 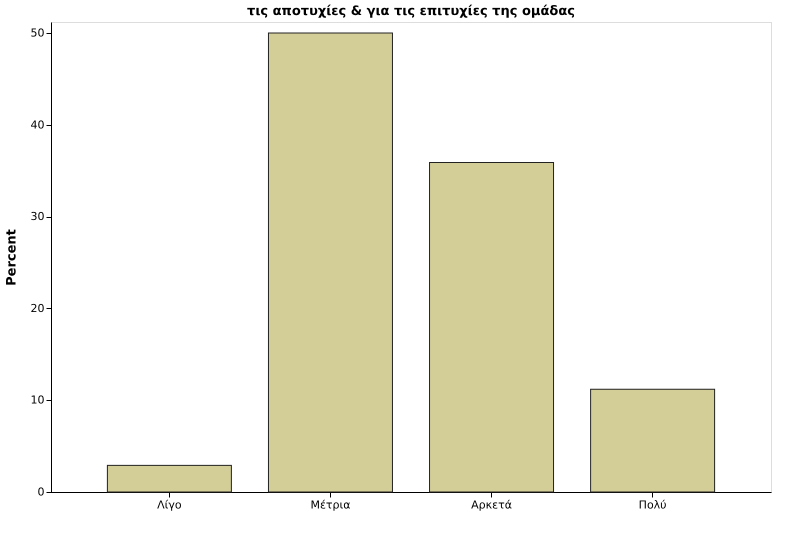 I want to click on x-tick-label: Λίγο, so click(x=169, y=505).